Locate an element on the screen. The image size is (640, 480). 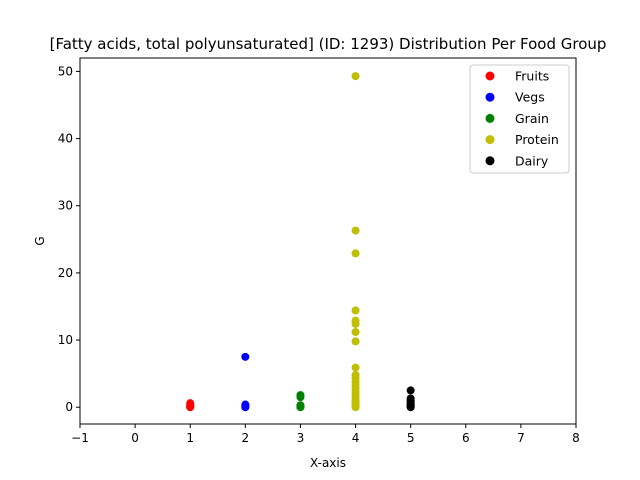
series-vegs is located at coordinates (245, 382).